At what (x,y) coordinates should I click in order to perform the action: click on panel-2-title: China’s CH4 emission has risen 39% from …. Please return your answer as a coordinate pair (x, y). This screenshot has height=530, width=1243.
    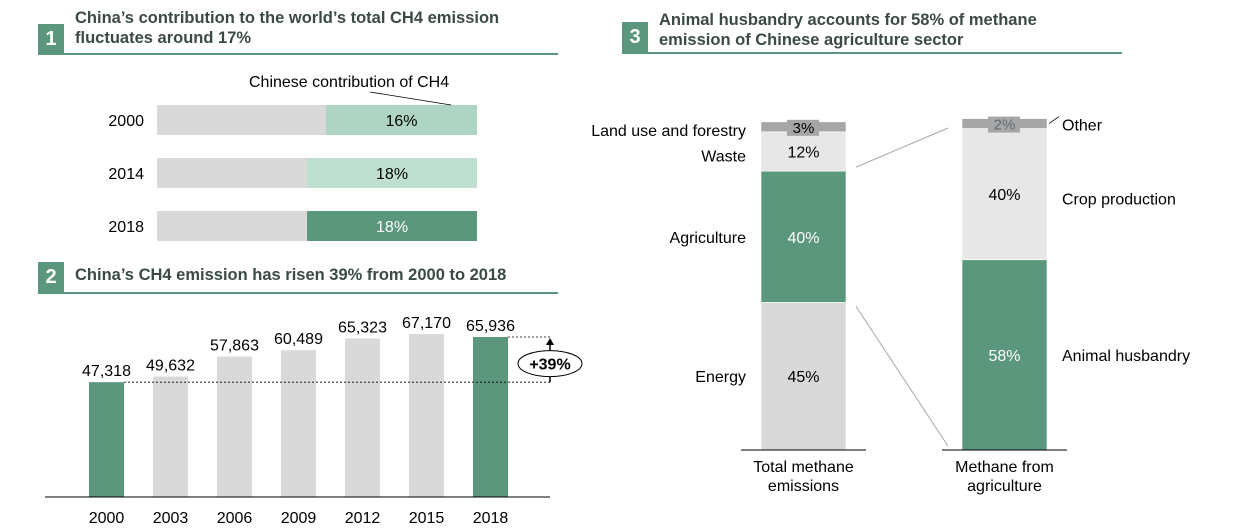
    Looking at the image, I should click on (290, 275).